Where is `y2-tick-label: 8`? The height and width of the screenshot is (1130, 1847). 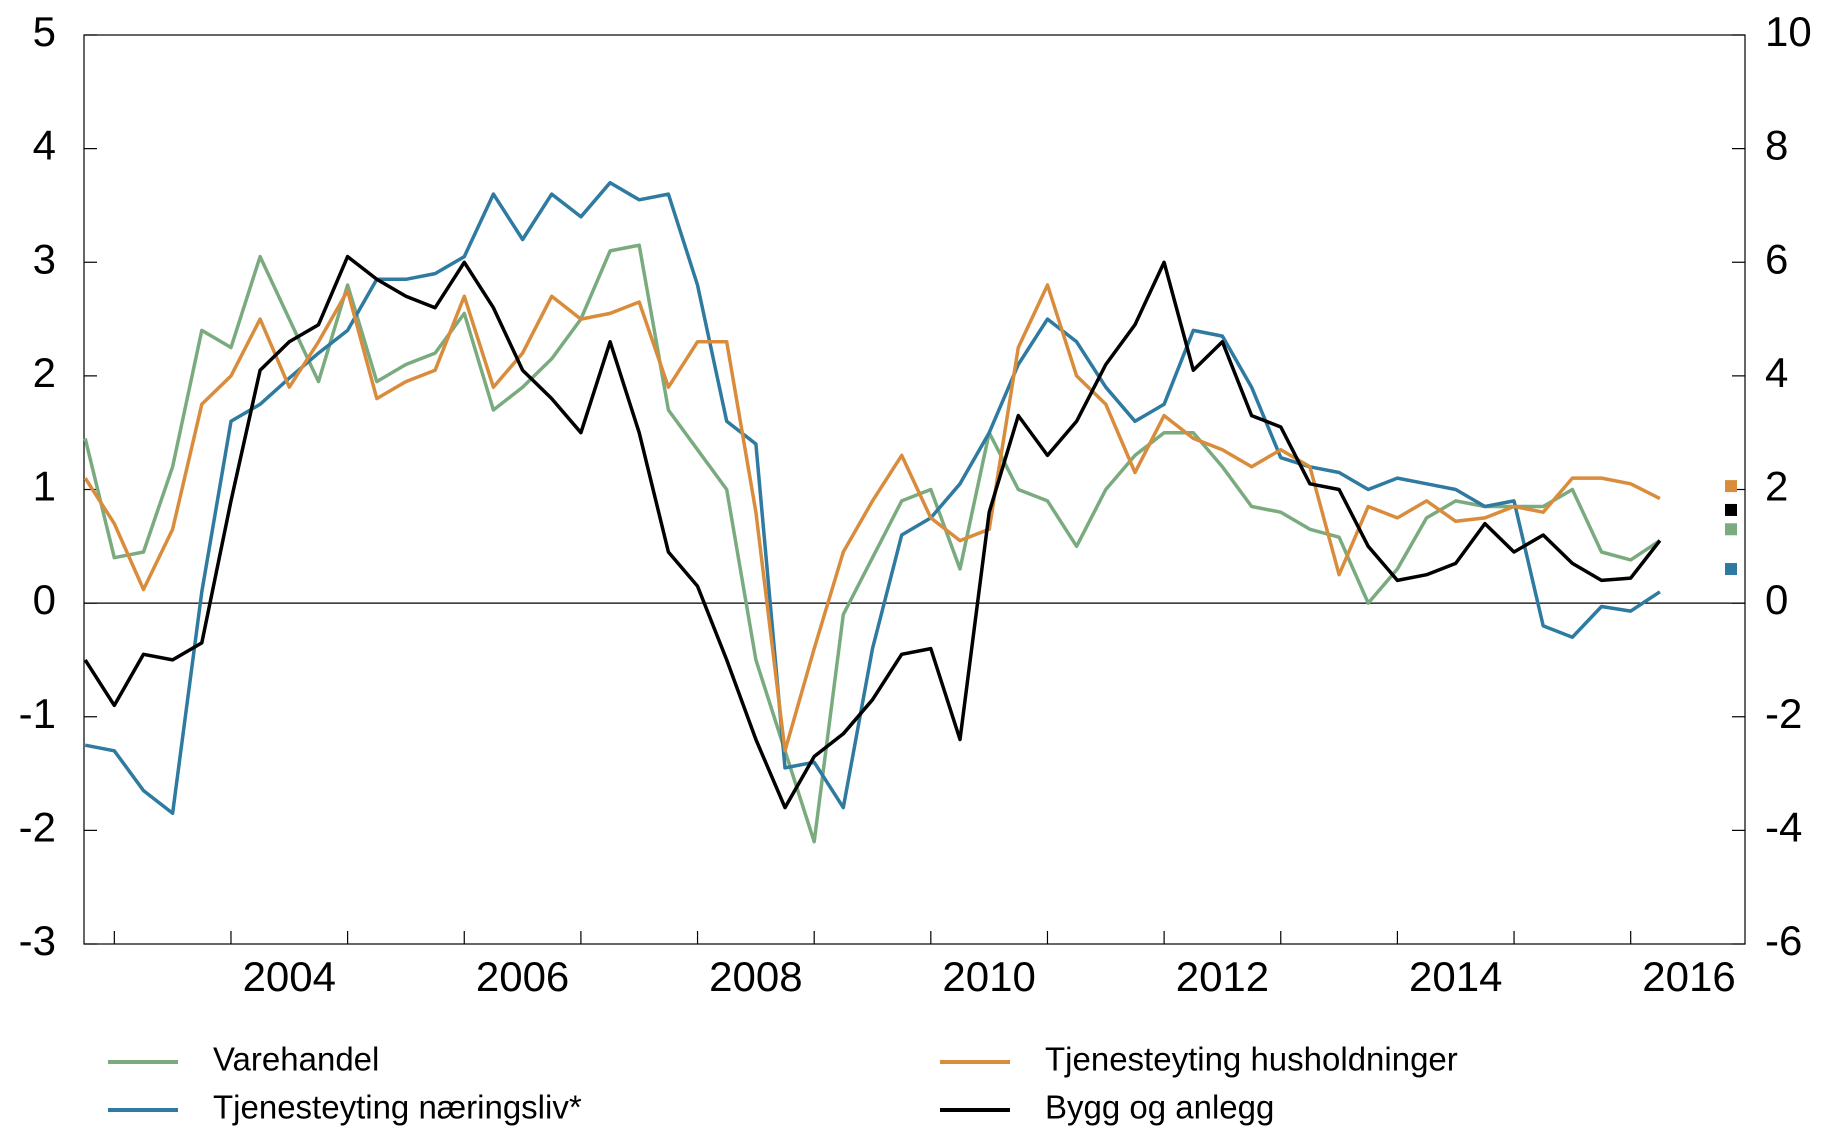
y2-tick-label: 8 is located at coordinates (1776, 145).